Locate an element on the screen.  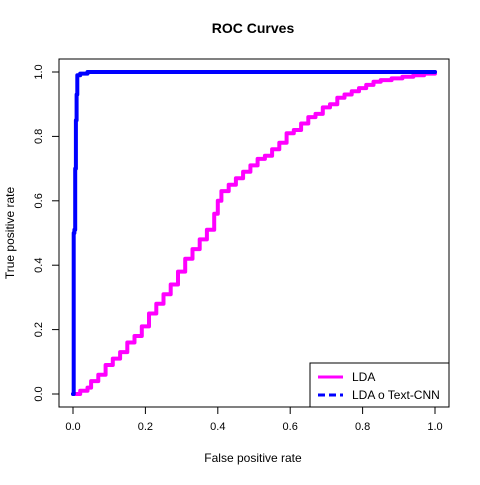
x-tick-label: 0.0 is located at coordinates (72, 427).